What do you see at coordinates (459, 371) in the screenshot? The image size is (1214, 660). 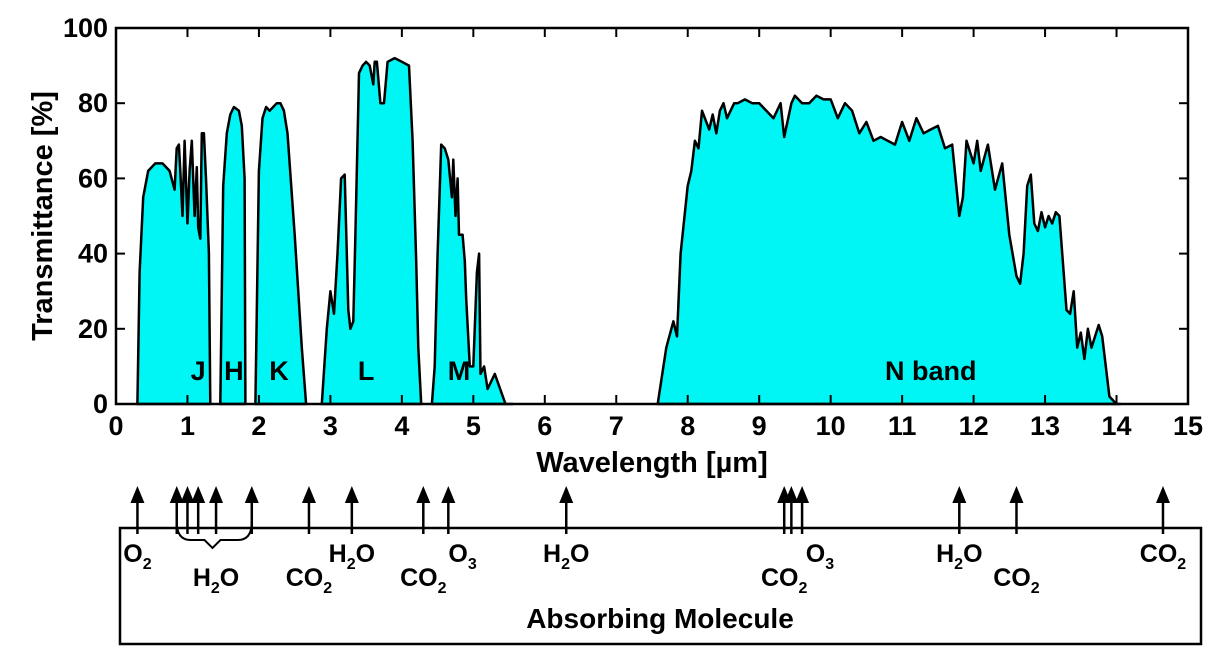 I see `band-label: M` at bounding box center [459, 371].